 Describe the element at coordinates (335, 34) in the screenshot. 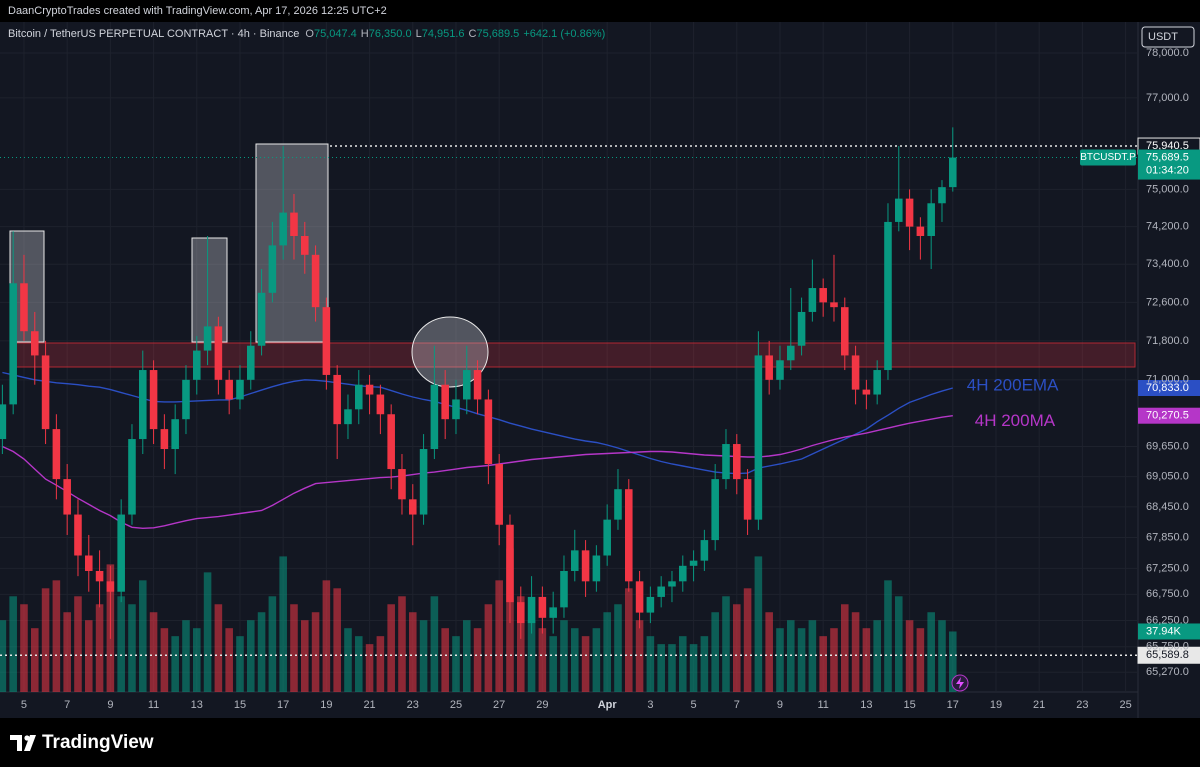

I see `ohlc-value: 75,047.4` at that location.